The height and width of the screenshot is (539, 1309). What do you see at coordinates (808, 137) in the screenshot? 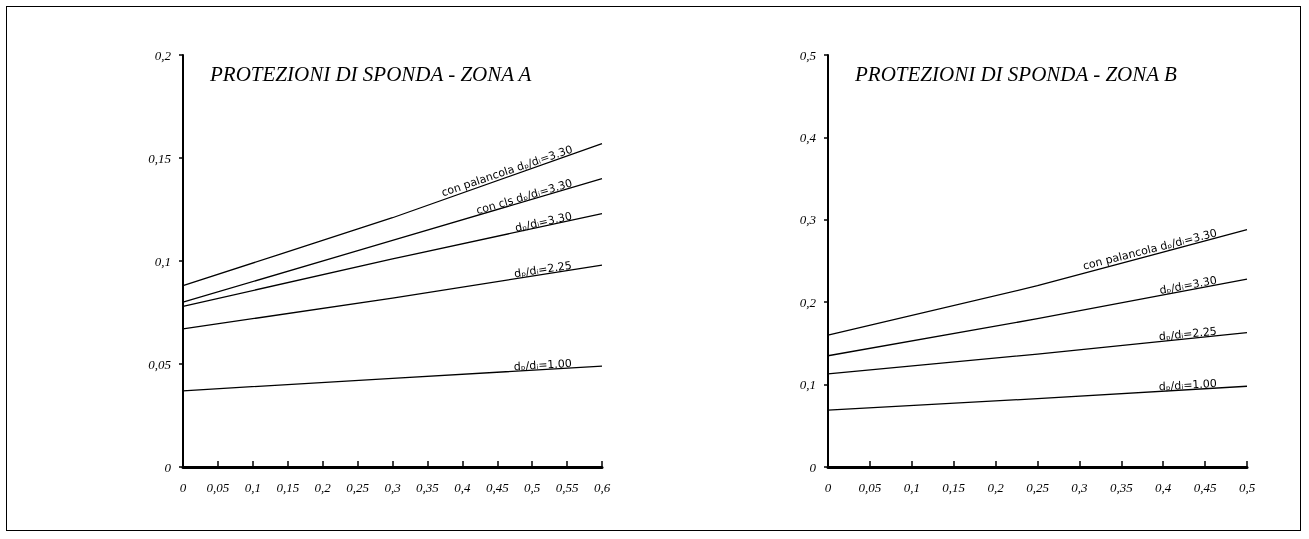
I see `y-tick-label: 0,4` at bounding box center [808, 137].